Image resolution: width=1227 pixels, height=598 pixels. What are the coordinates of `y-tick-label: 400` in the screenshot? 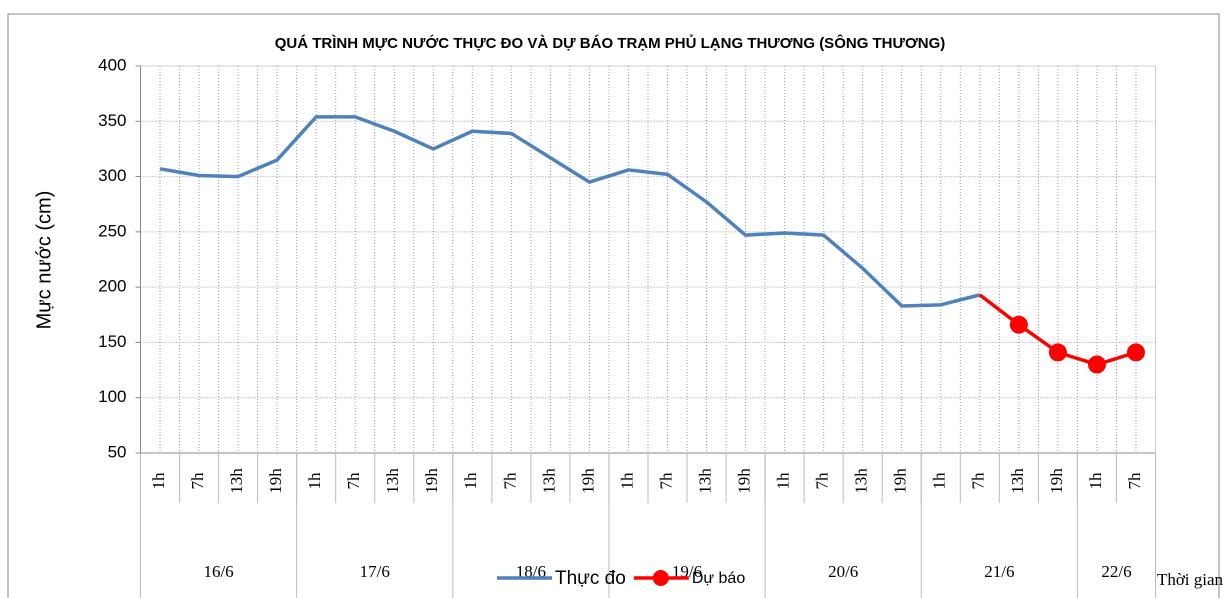 It's located at (112, 64).